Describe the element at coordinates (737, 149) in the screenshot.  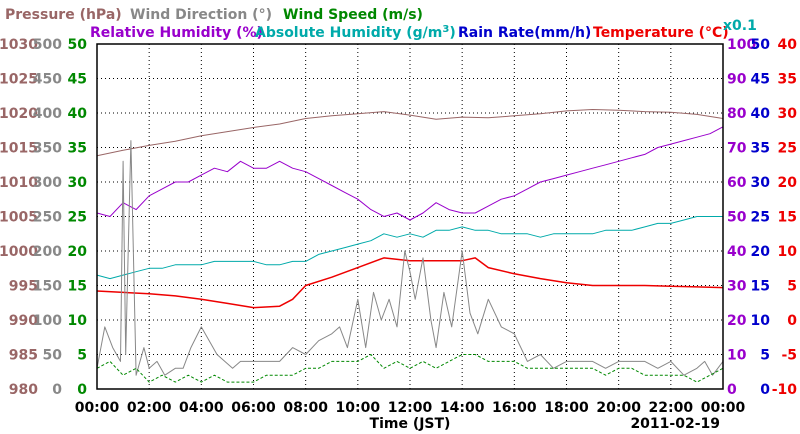
I see `y-tick-label-humidity: 70` at that location.